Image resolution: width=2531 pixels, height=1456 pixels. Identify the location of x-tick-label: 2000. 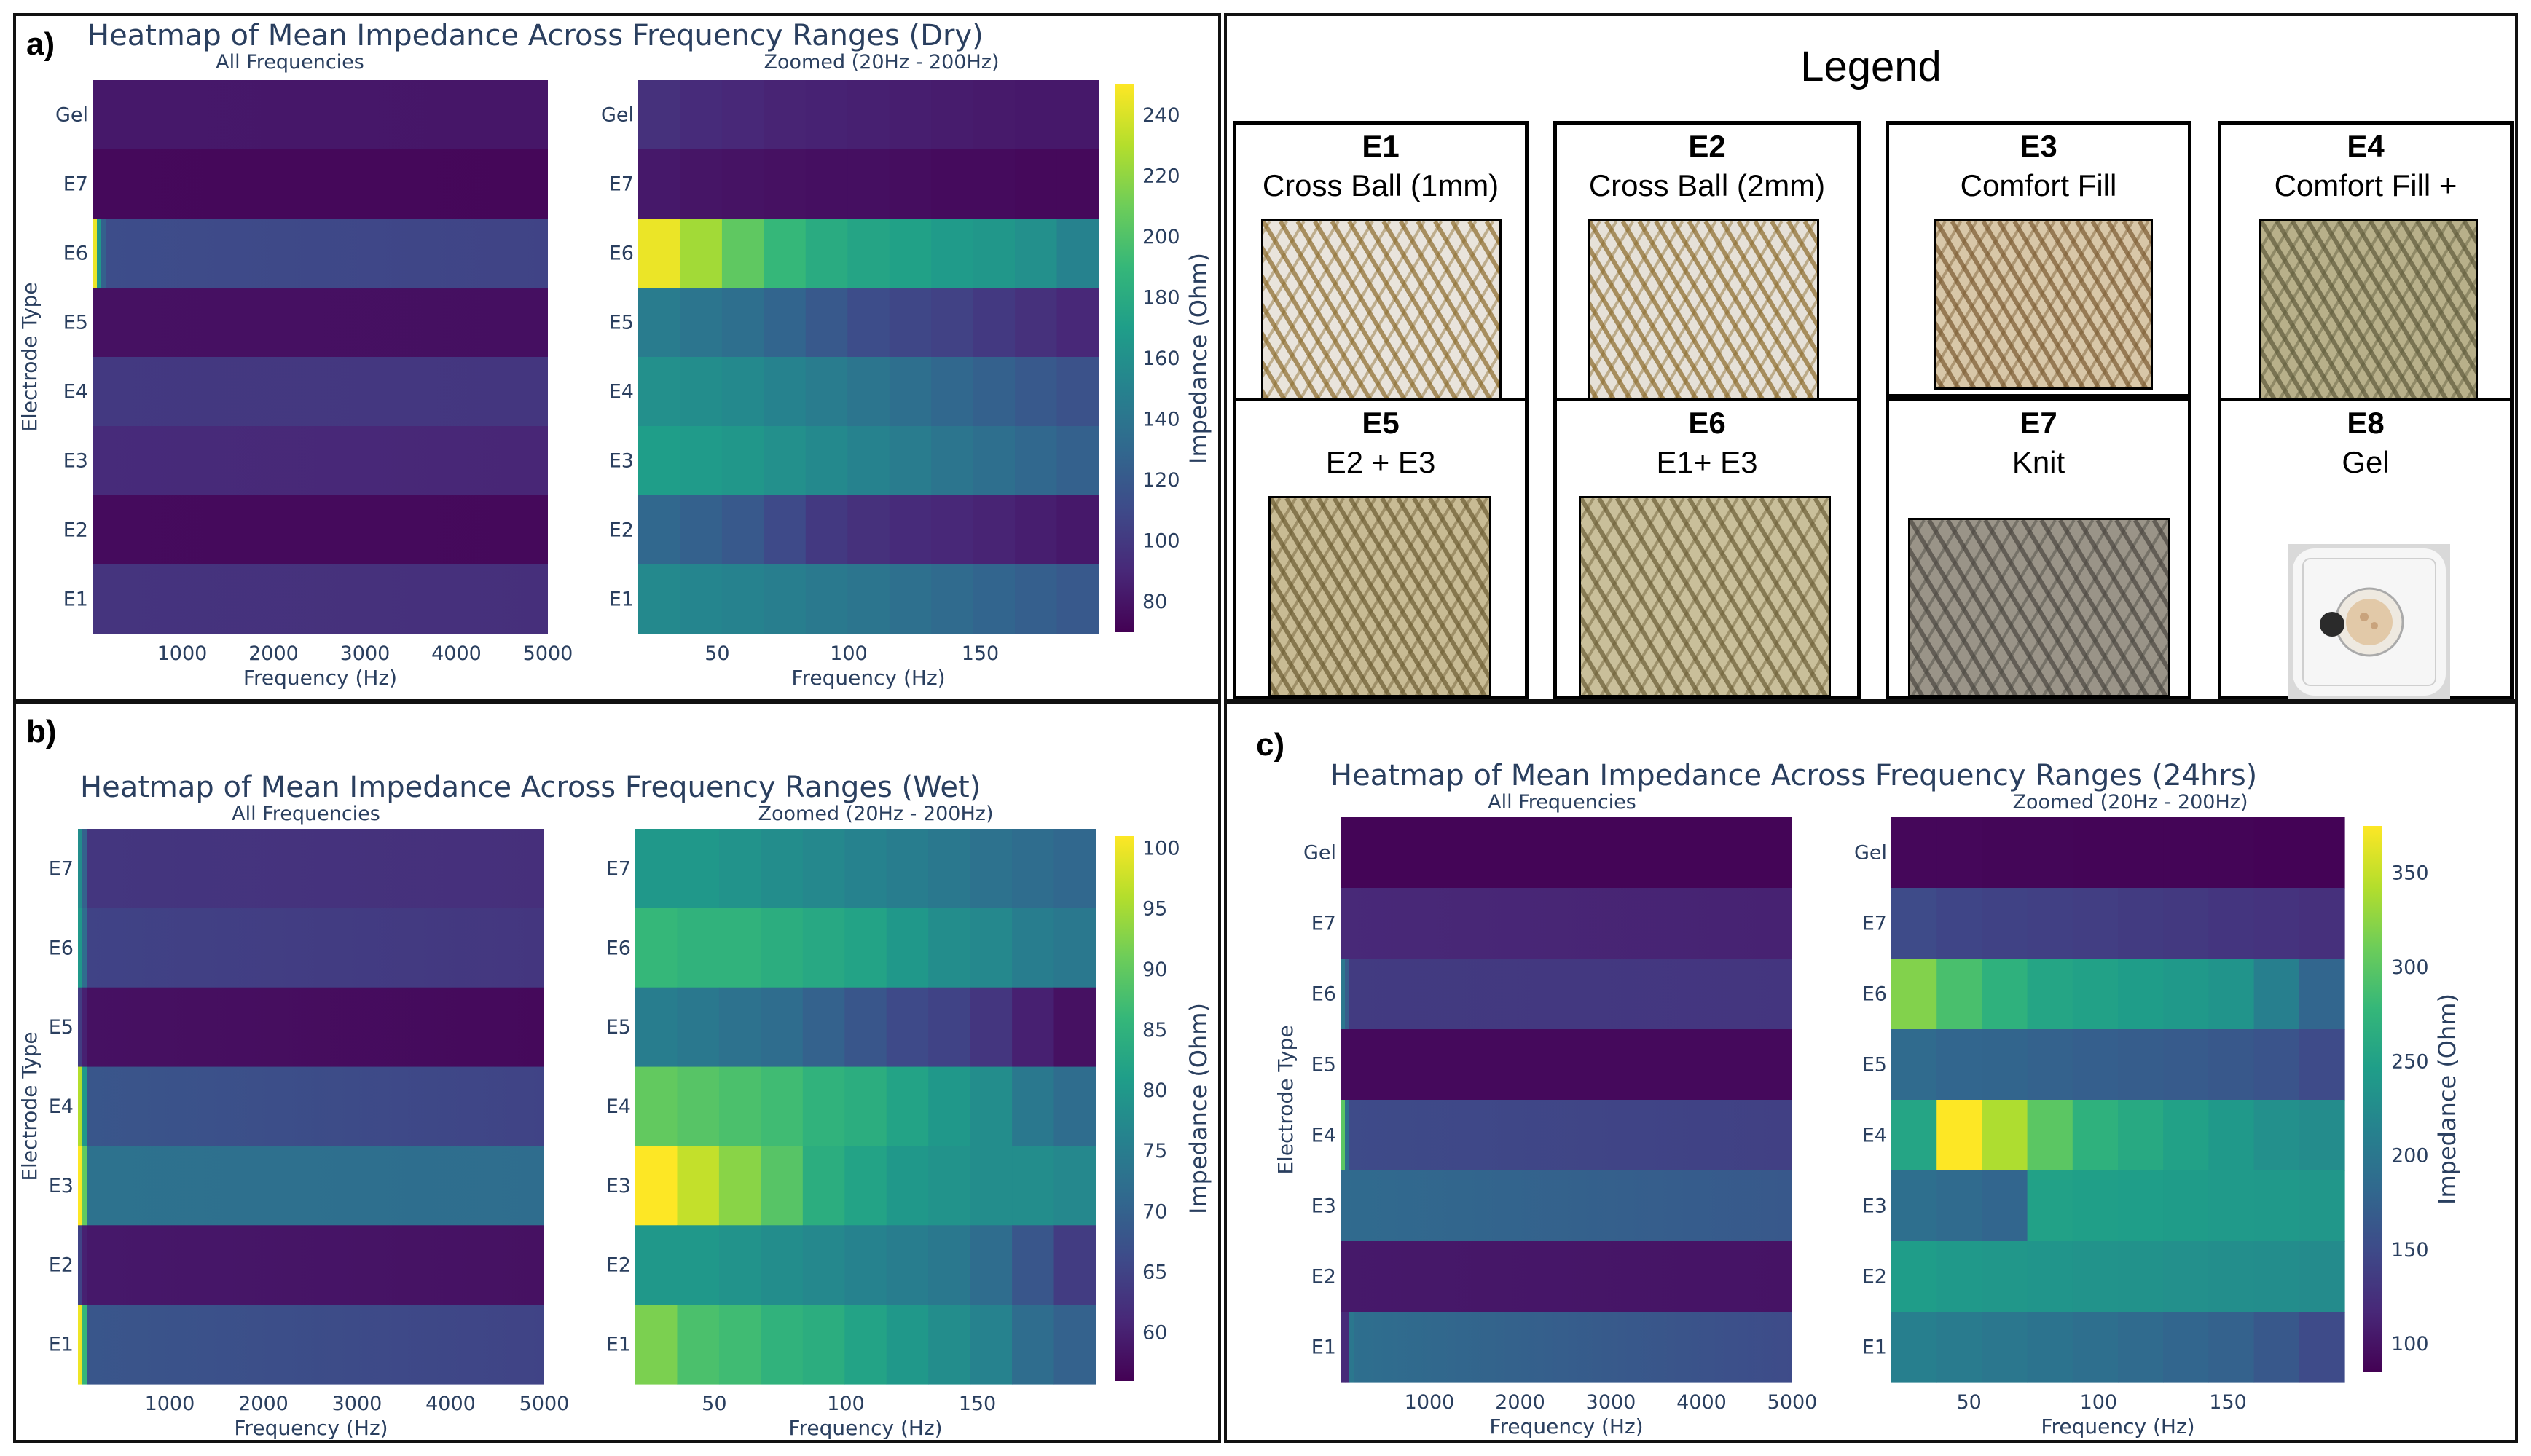
(273, 653).